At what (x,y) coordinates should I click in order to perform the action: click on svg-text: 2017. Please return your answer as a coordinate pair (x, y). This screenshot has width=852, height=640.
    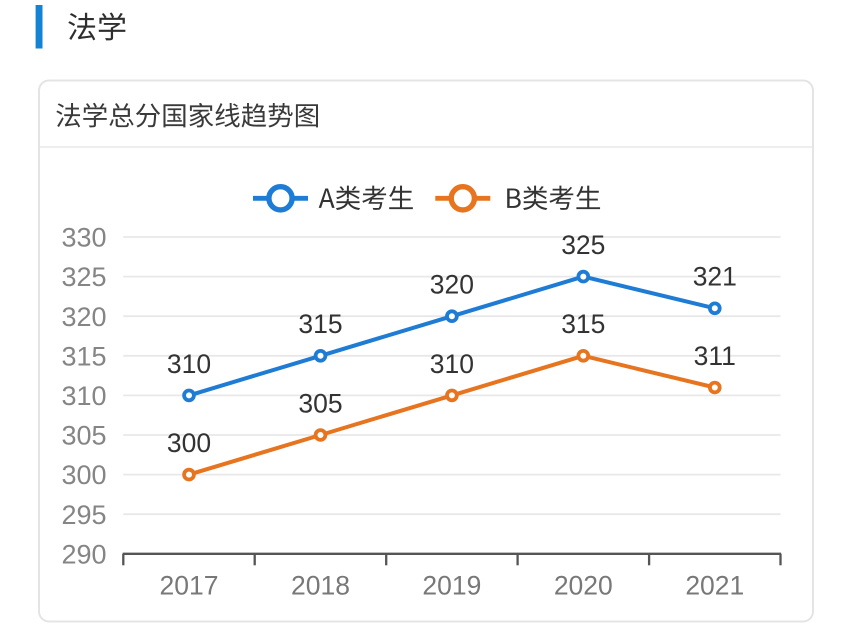
    Looking at the image, I should click on (189, 586).